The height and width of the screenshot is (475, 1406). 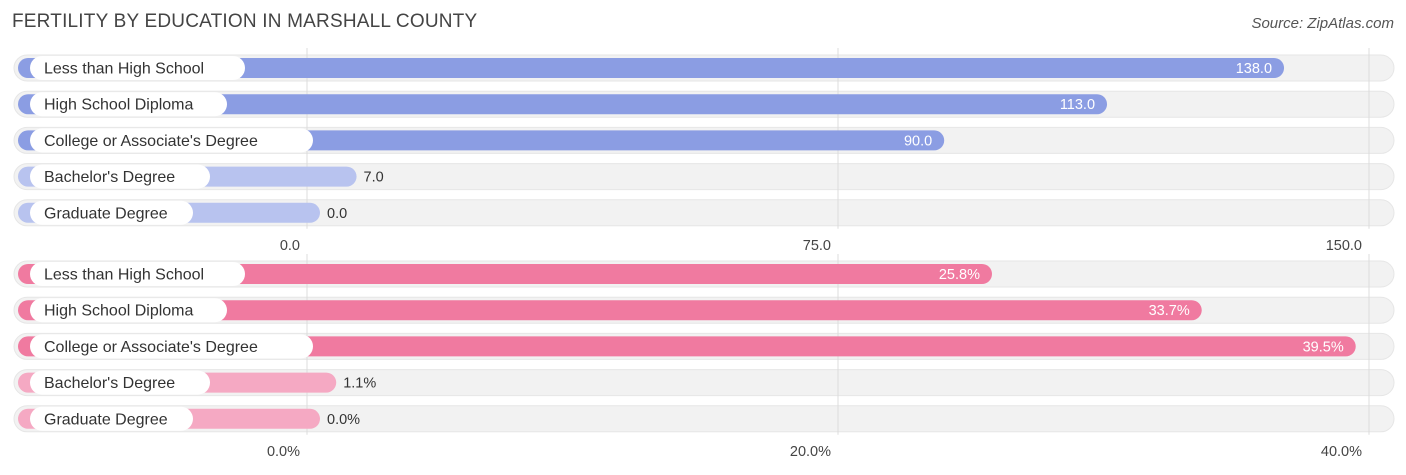 I want to click on fertility-rate-value-label: 113.0, so click(x=1077, y=105).